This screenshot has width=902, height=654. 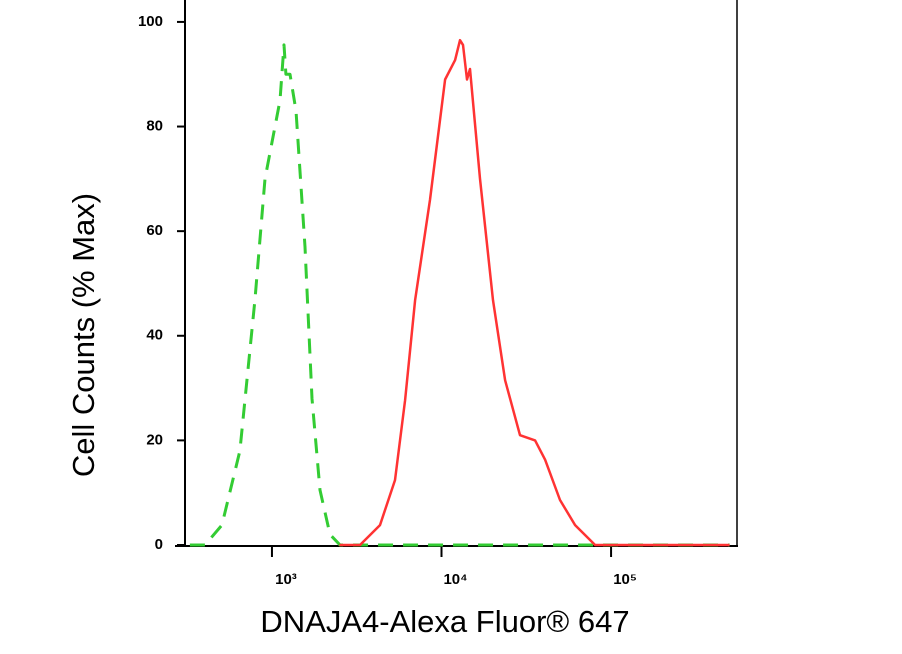 I want to click on x-tick-label: 10⁴, so click(x=455, y=579).